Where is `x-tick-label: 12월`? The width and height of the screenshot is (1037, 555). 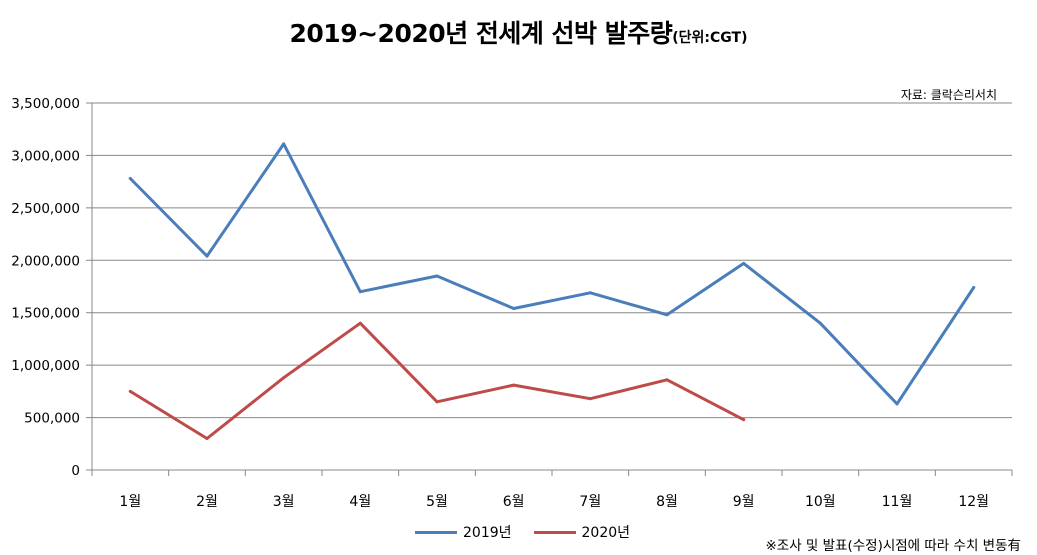 x-tick-label: 12월 is located at coordinates (973, 502).